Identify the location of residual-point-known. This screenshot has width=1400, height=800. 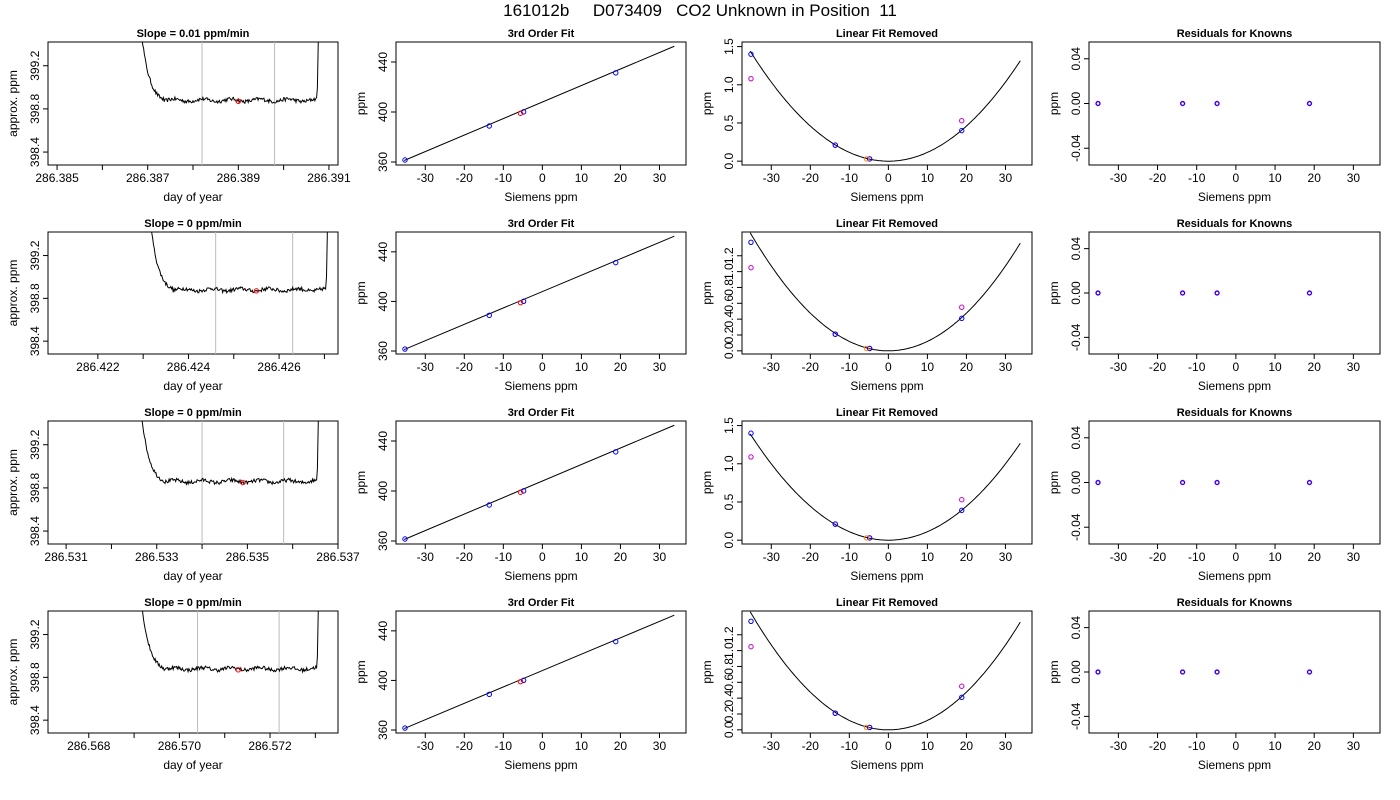
(1217, 482).